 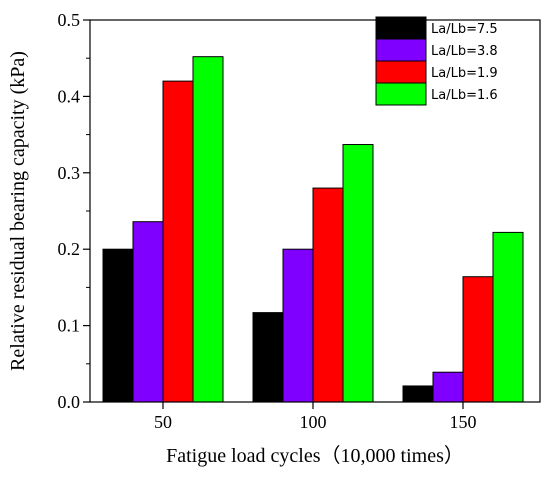 I want to click on x-axis-title: Fatigue load cycles（10,000 times）, so click(x=315, y=455).